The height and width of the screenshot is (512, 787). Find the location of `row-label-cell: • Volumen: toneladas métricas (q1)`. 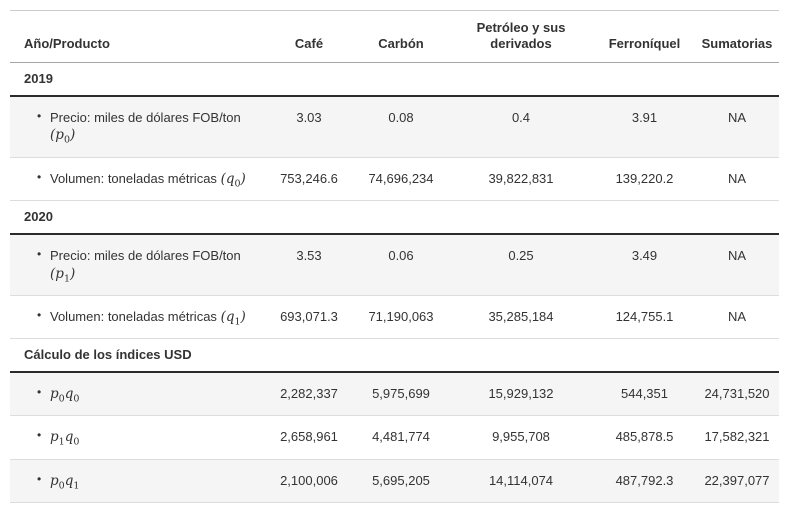

row-label-cell: • Volumen: toneladas métricas (q1) is located at coordinates (137, 317).